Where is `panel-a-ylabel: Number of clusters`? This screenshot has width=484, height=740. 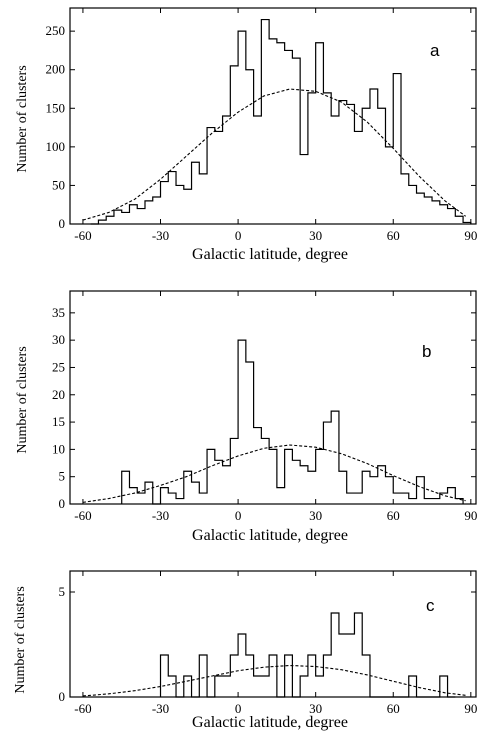 panel-a-ylabel: Number of clusters is located at coordinates (22, 118).